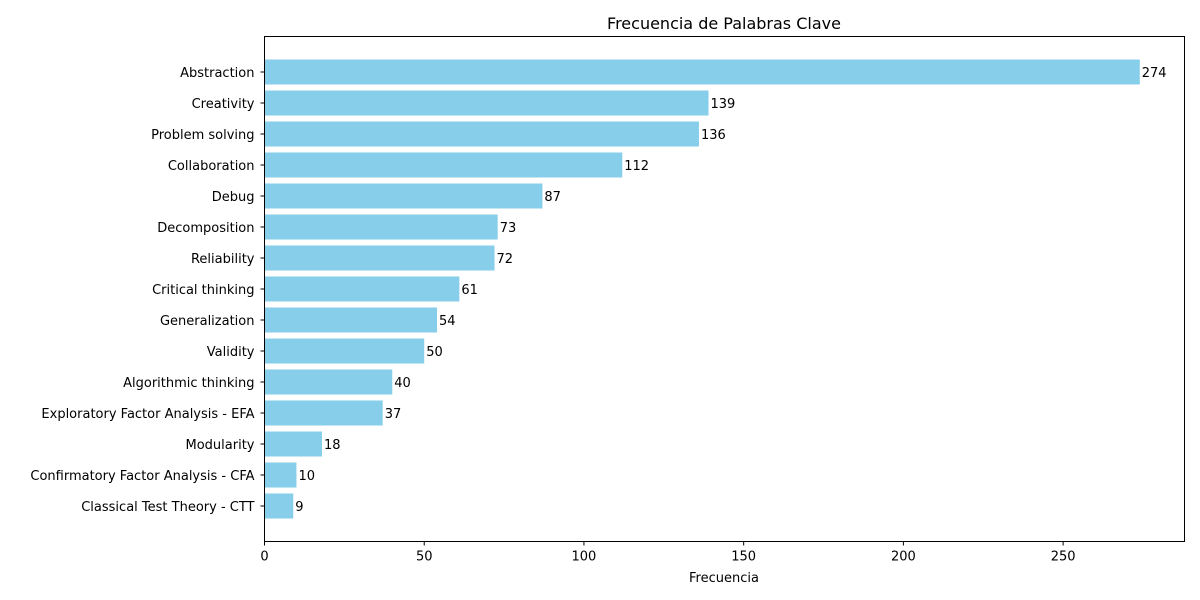 The image size is (1200, 600). What do you see at coordinates (264, 557) in the screenshot?
I see `x-tick-label: 0` at bounding box center [264, 557].